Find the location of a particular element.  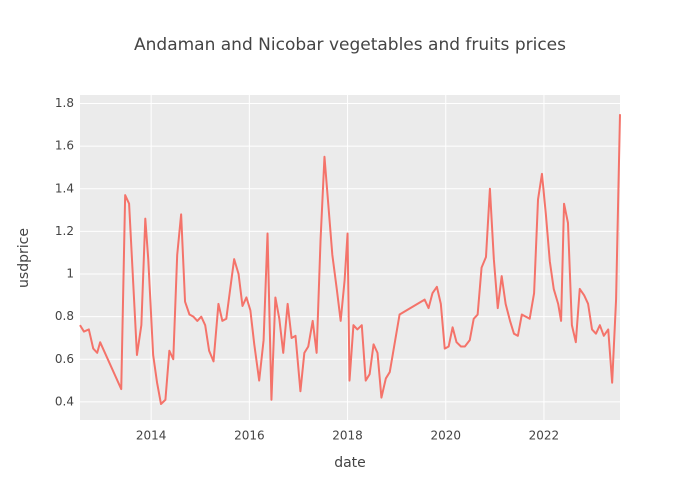

x-tick-label: 2018 is located at coordinates (347, 436).